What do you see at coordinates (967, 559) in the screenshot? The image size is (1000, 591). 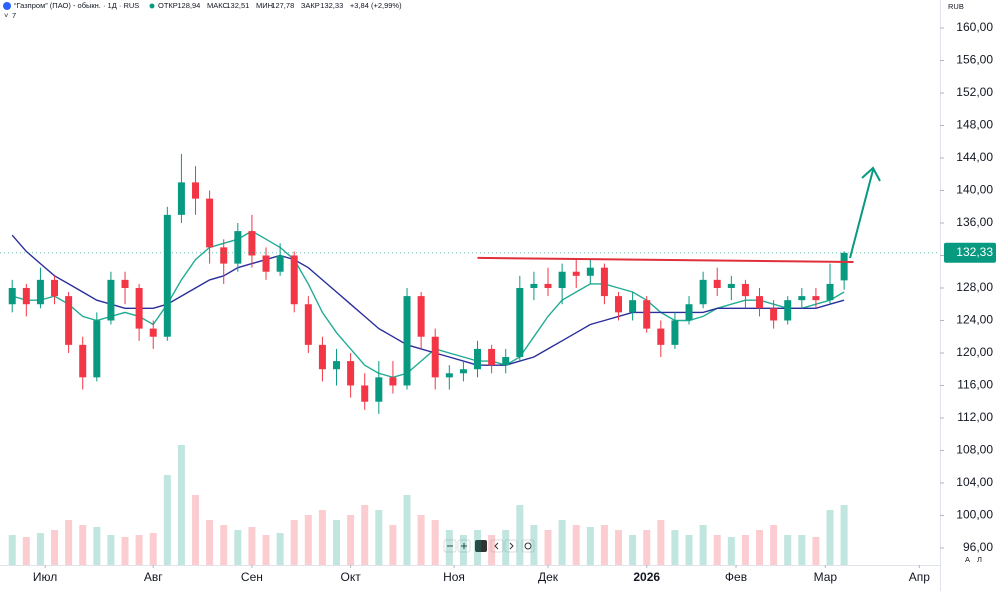 I see `scale-option: А` at bounding box center [967, 559].